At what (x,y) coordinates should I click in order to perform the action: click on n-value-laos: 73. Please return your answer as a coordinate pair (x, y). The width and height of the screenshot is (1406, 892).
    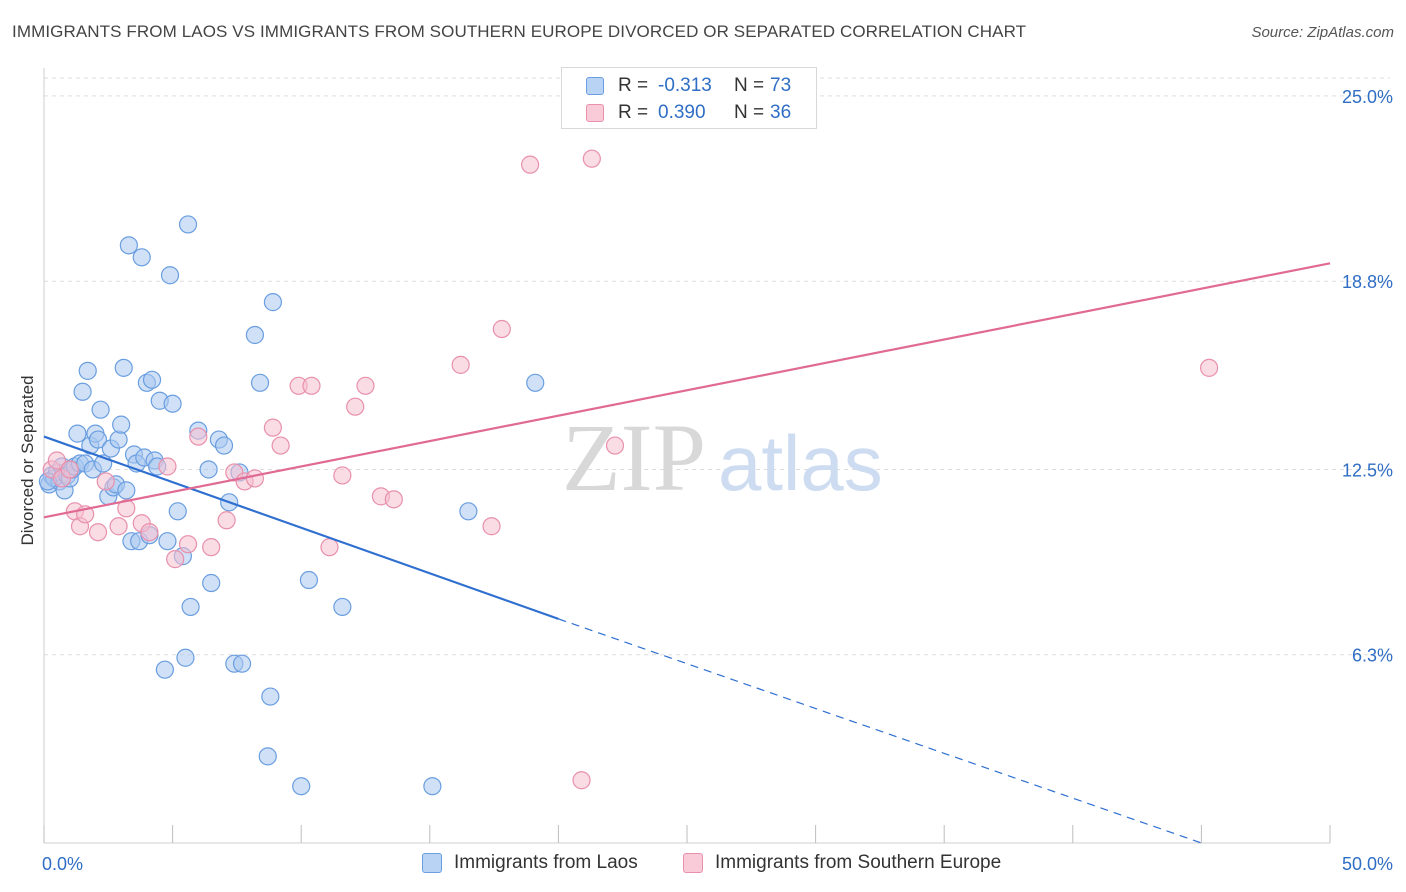
    Looking at the image, I should click on (781, 85).